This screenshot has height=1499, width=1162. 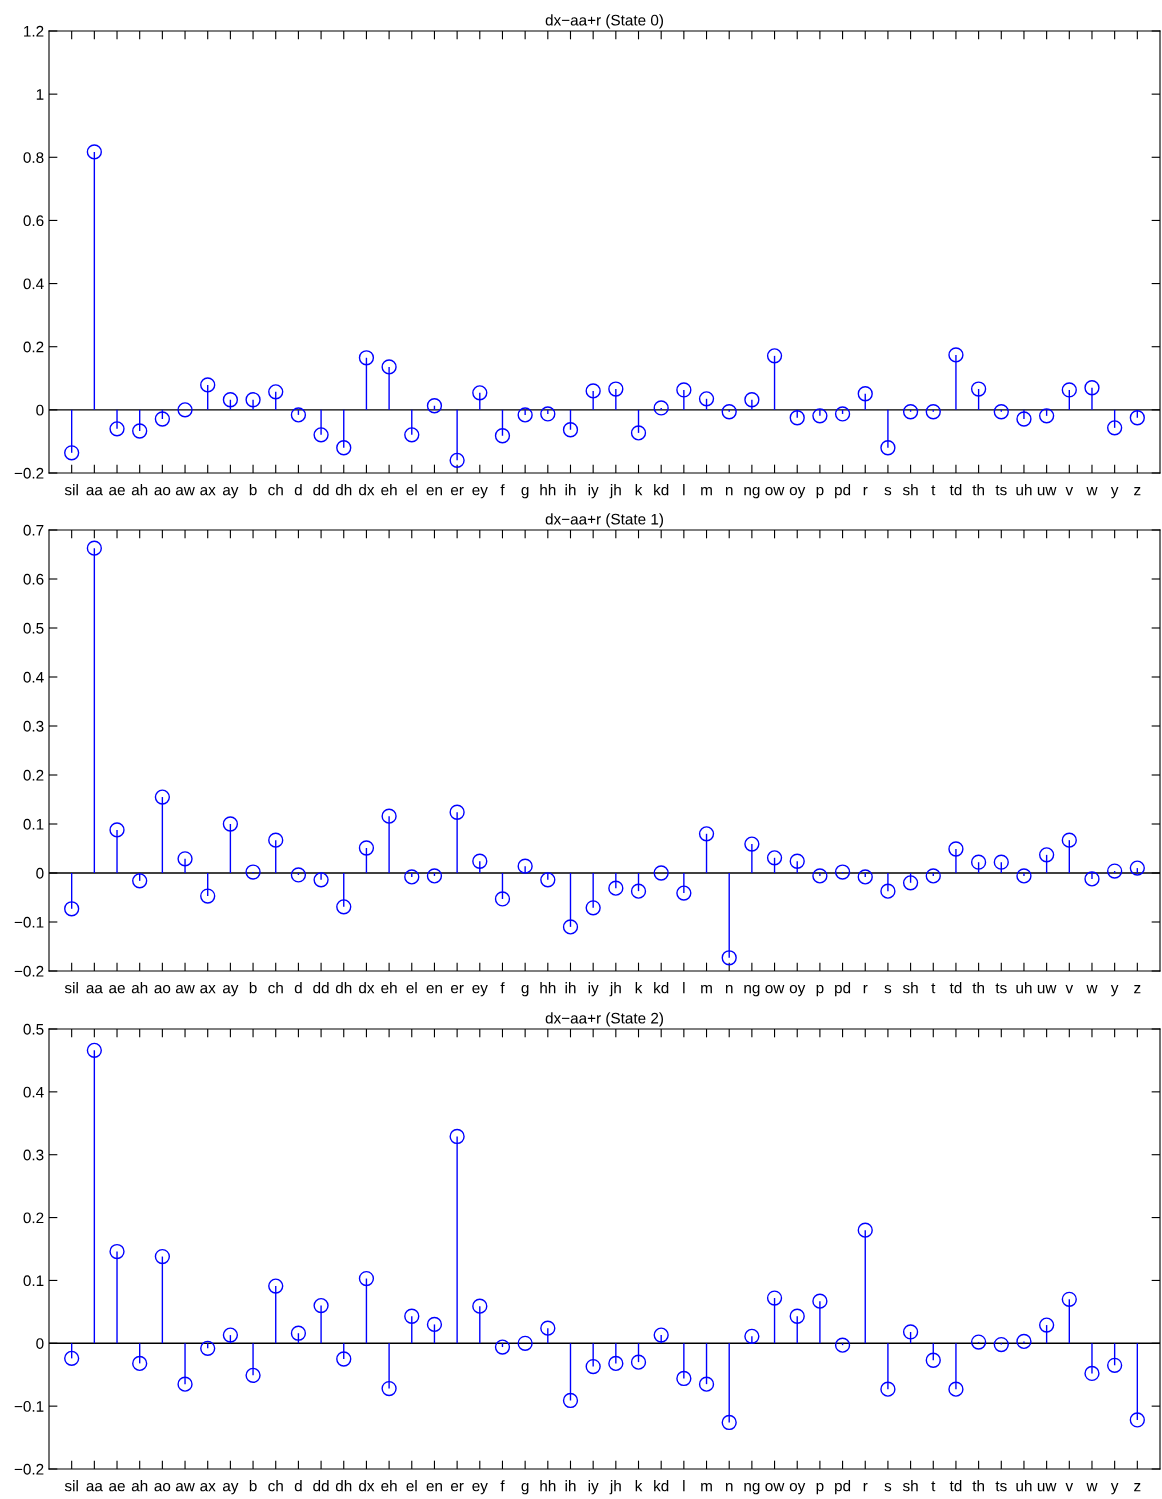 What do you see at coordinates (729, 989) in the screenshot?
I see `x-tick-label: n` at bounding box center [729, 989].